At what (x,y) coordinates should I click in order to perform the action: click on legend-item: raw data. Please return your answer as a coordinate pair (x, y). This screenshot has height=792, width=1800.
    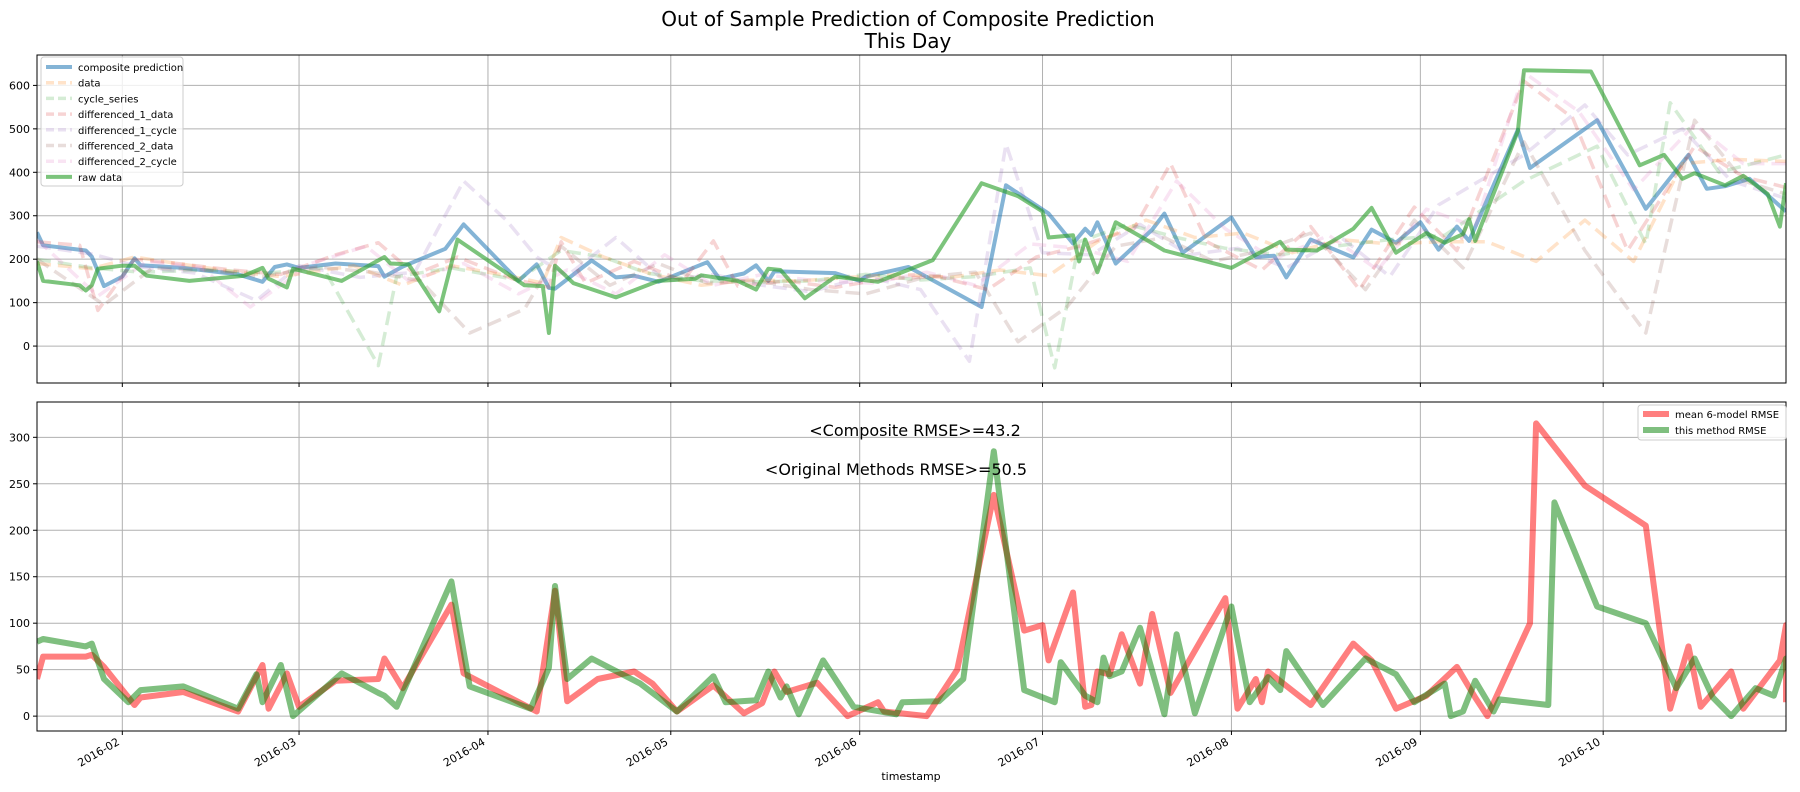
    Looking at the image, I should click on (84, 178).